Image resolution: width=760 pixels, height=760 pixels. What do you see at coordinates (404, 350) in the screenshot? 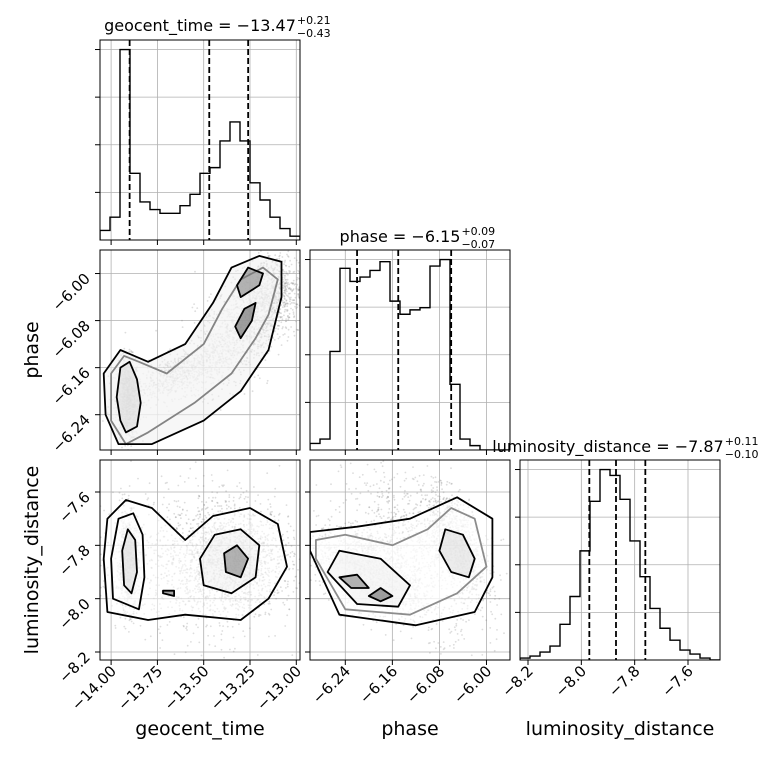
I see `quantile-lines-phase` at bounding box center [404, 350].